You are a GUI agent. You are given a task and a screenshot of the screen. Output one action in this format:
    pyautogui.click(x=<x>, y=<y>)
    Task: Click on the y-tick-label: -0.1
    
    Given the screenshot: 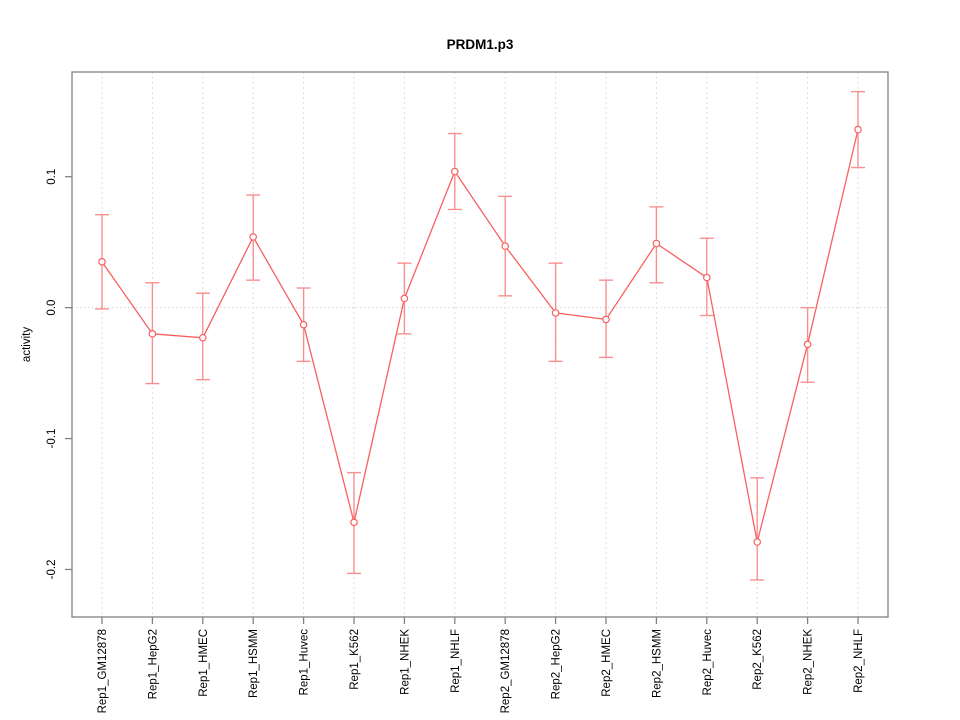 What is the action you would take?
    pyautogui.click(x=52, y=439)
    